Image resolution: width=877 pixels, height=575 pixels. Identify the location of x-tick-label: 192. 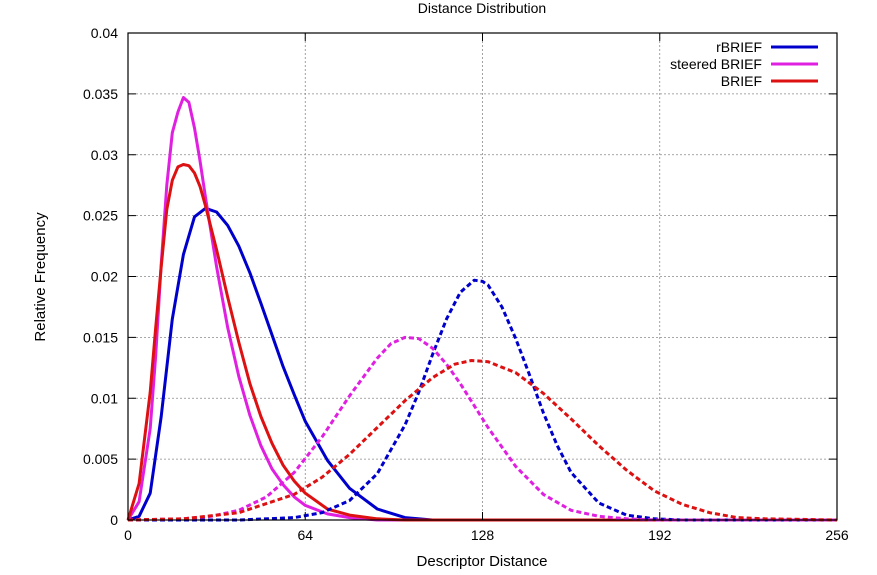
(660, 535).